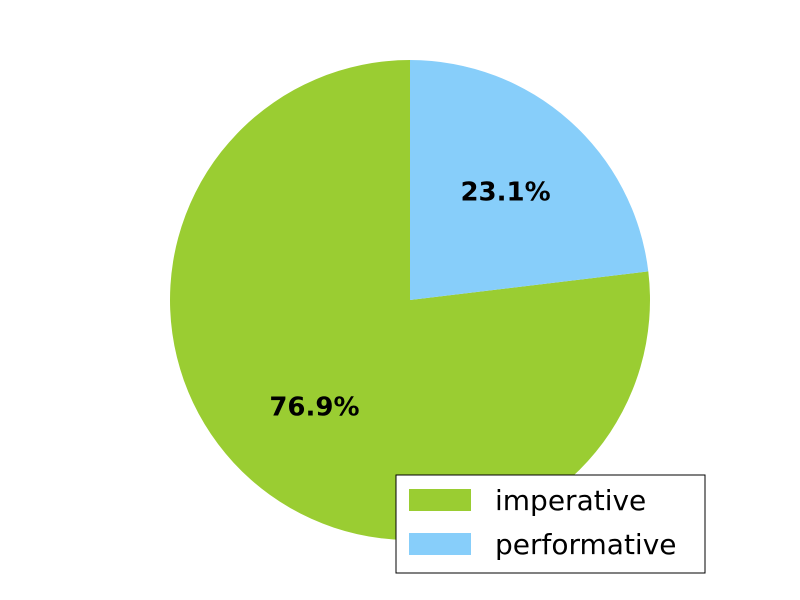  Describe the element at coordinates (505, 192) in the screenshot. I see `slice-label-performative: 23.1%` at that location.